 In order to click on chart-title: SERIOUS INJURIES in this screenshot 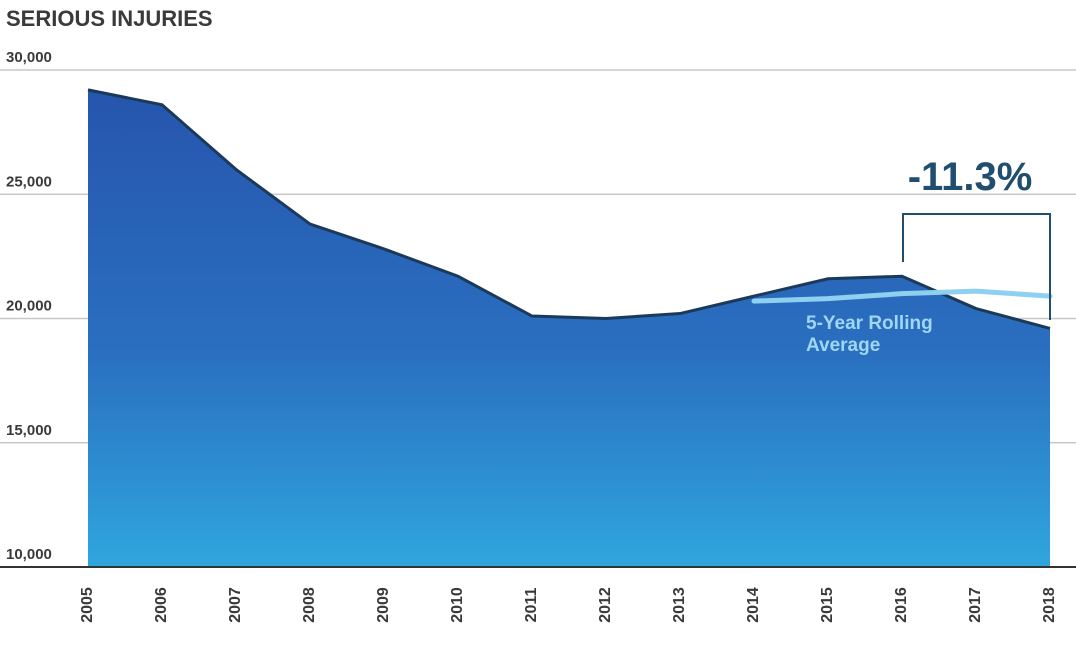, I will do `click(109, 18)`.